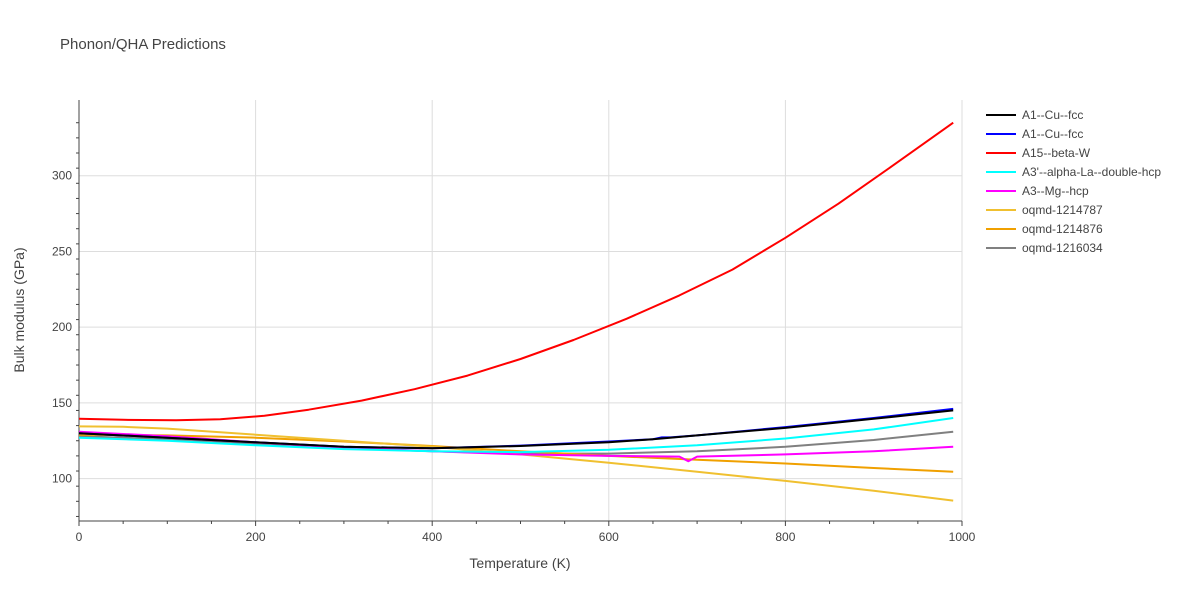 This screenshot has width=1200, height=600. I want to click on y-axis-title: Bulk modulus (GPa), so click(19, 309).